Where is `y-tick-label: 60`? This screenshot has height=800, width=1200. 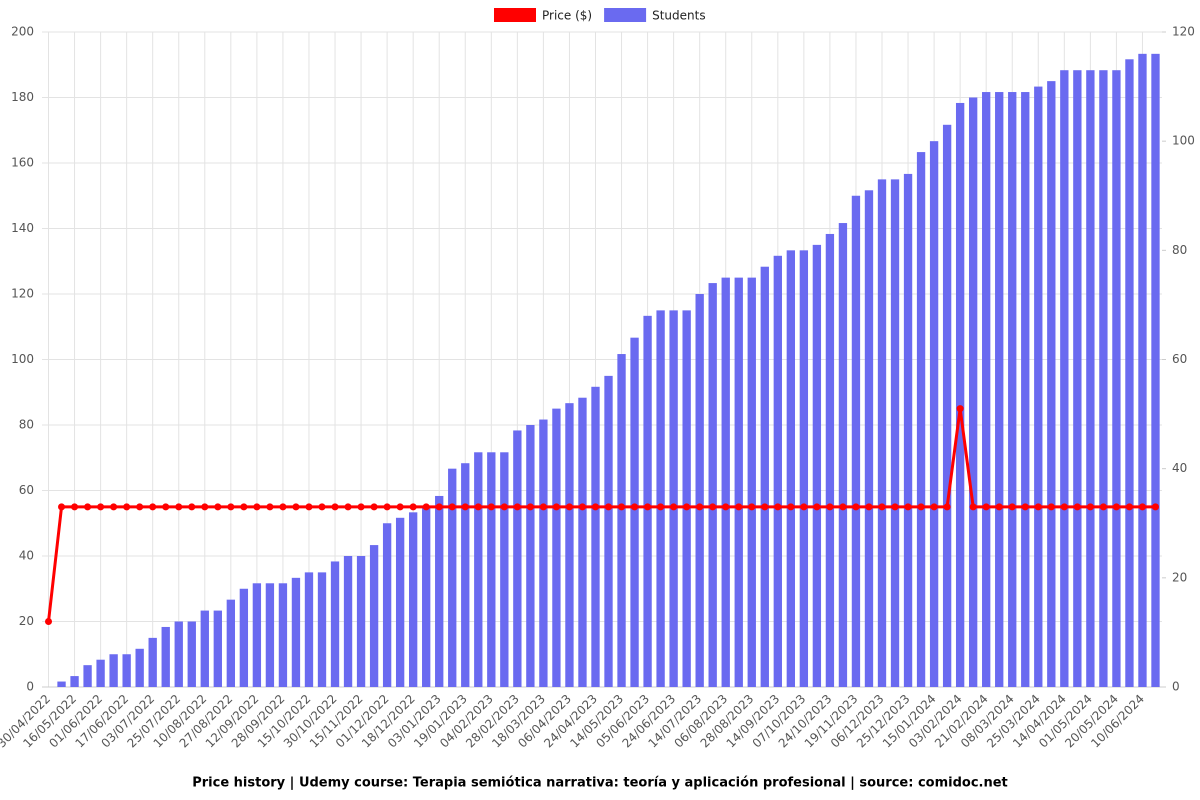 y-tick-label: 60 is located at coordinates (26, 490).